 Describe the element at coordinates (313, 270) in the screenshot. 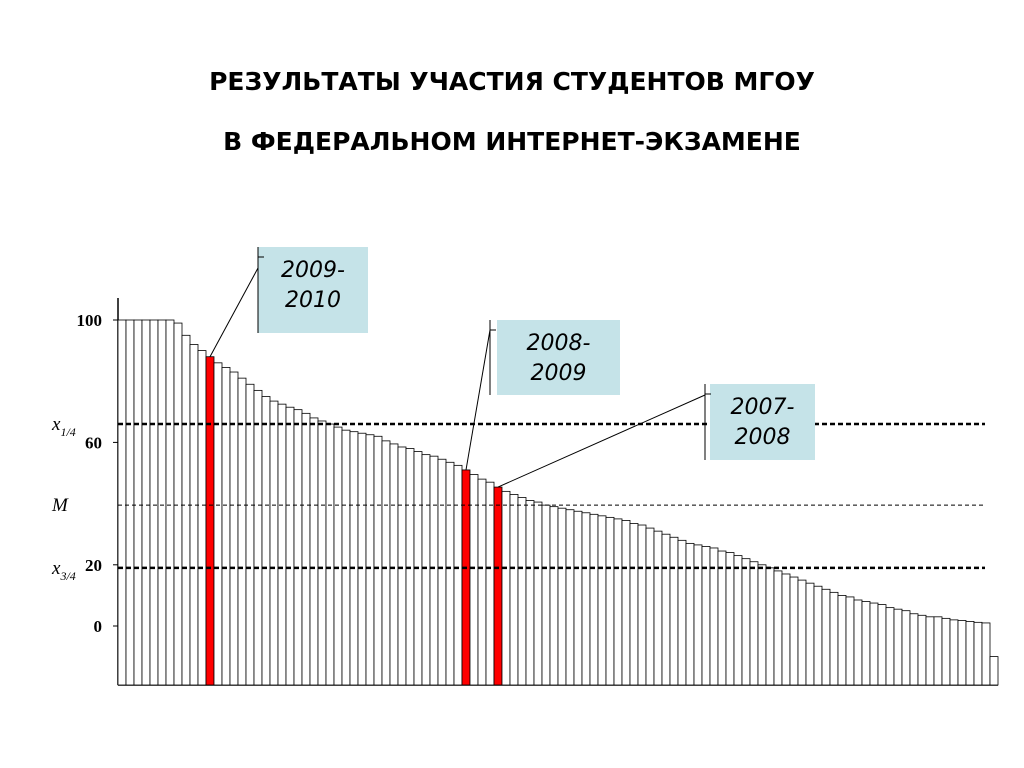

I see `callout-text: 2009-` at that location.